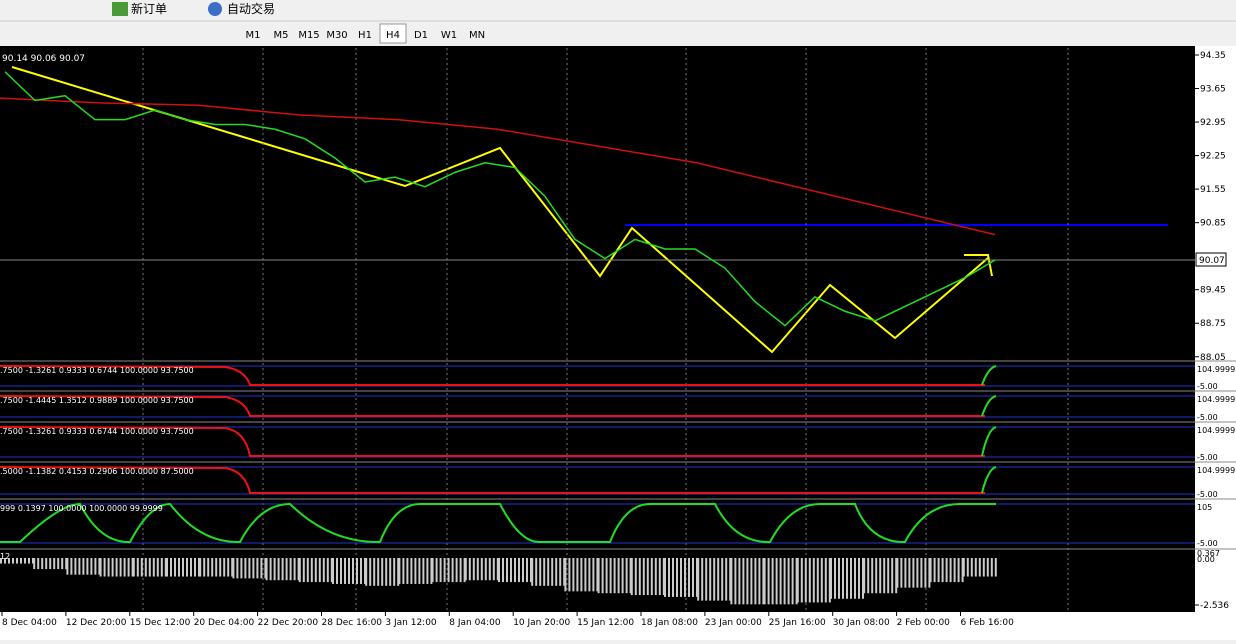  I want to click on timeframe-button: MN, so click(477, 35).